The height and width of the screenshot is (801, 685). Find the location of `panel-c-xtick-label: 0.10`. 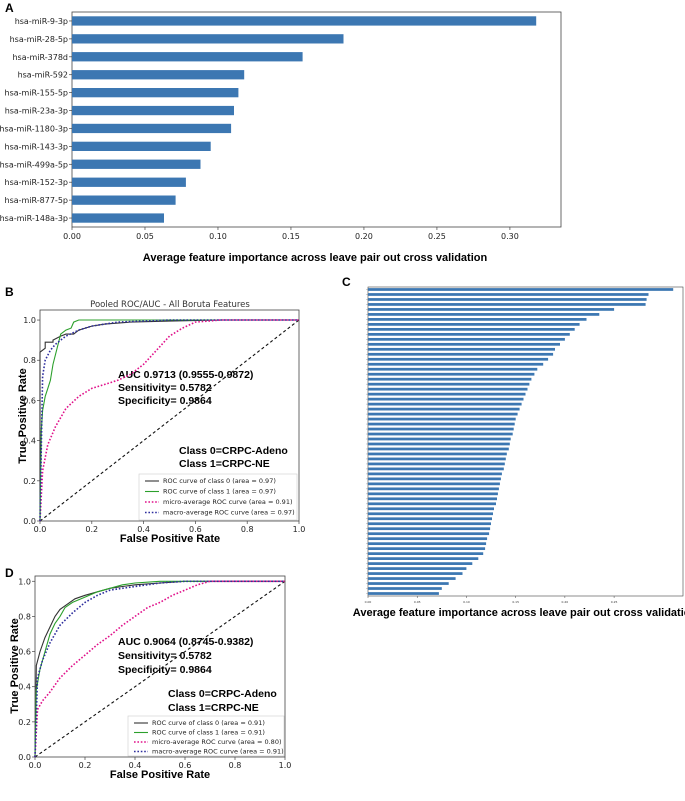

panel-c-xtick-label: 0.10 is located at coordinates (466, 602).